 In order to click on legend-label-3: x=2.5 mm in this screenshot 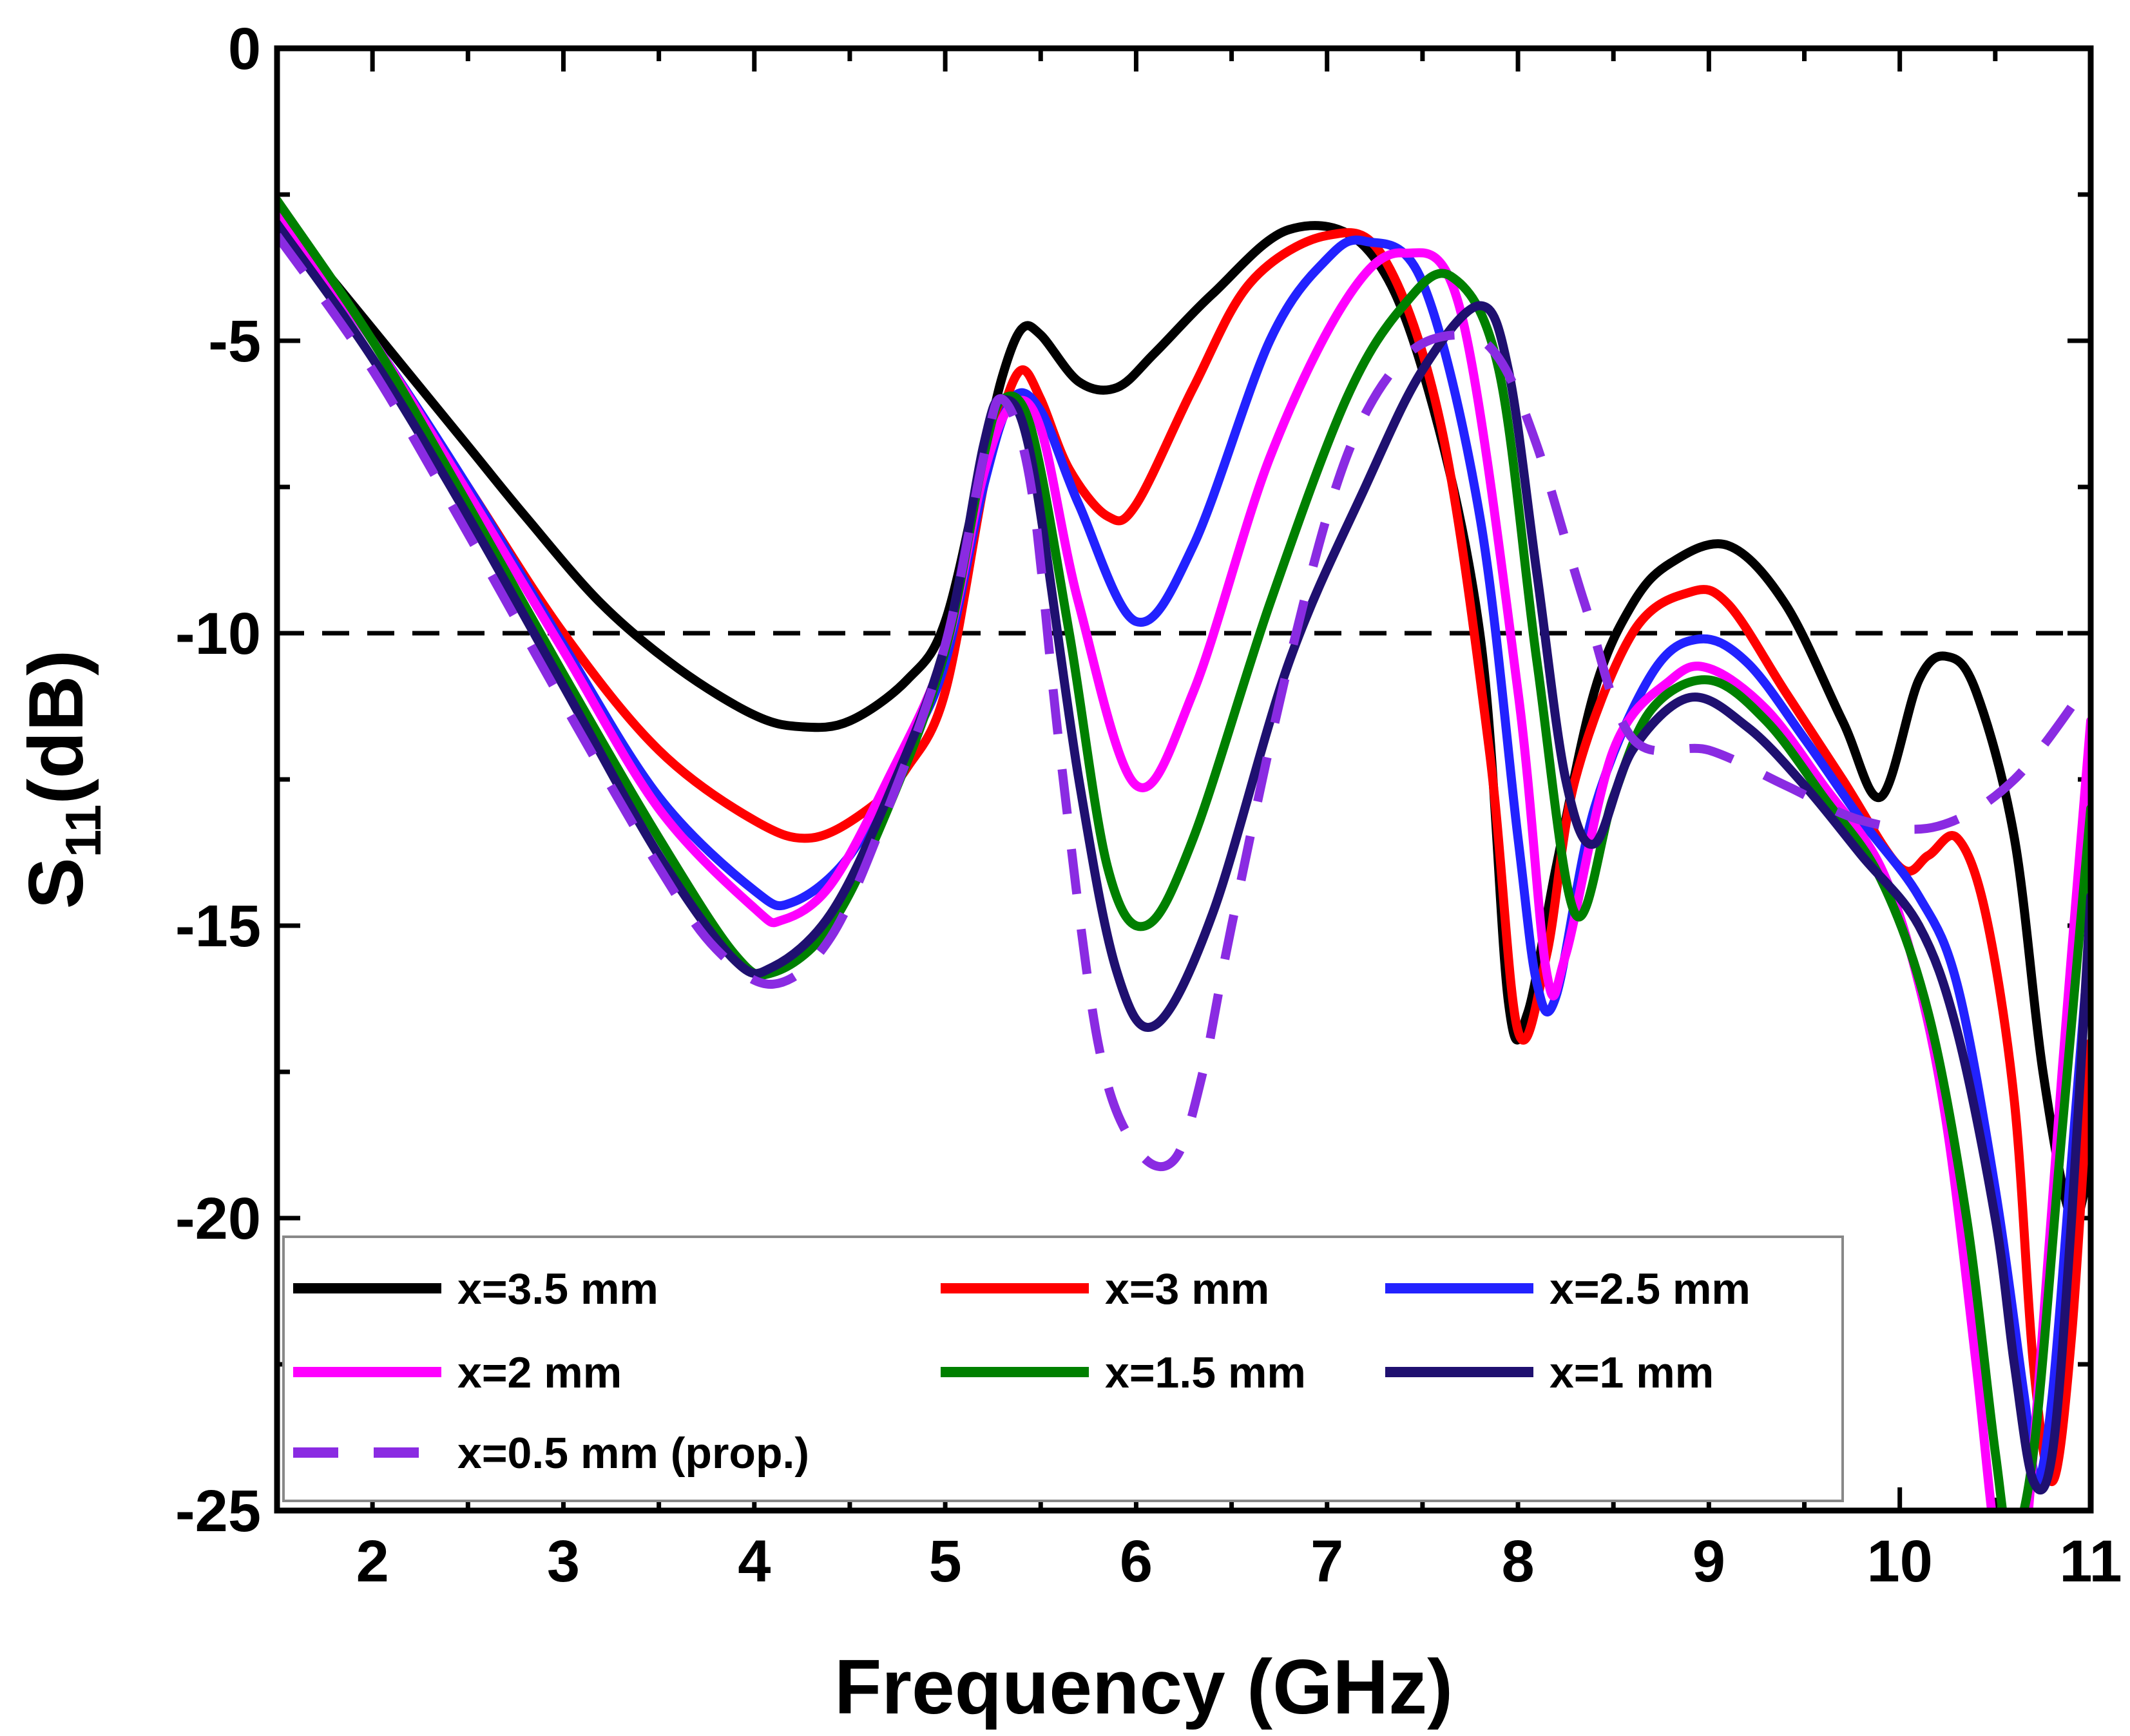, I will do `click(1650, 1288)`.